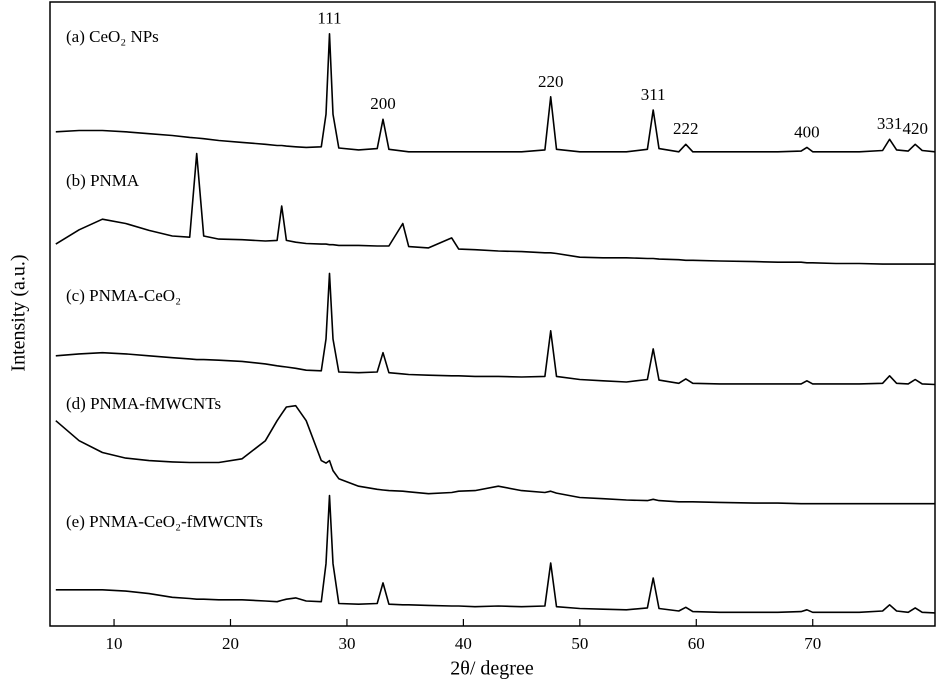  I want to click on peak-label: 220, so click(551, 81).